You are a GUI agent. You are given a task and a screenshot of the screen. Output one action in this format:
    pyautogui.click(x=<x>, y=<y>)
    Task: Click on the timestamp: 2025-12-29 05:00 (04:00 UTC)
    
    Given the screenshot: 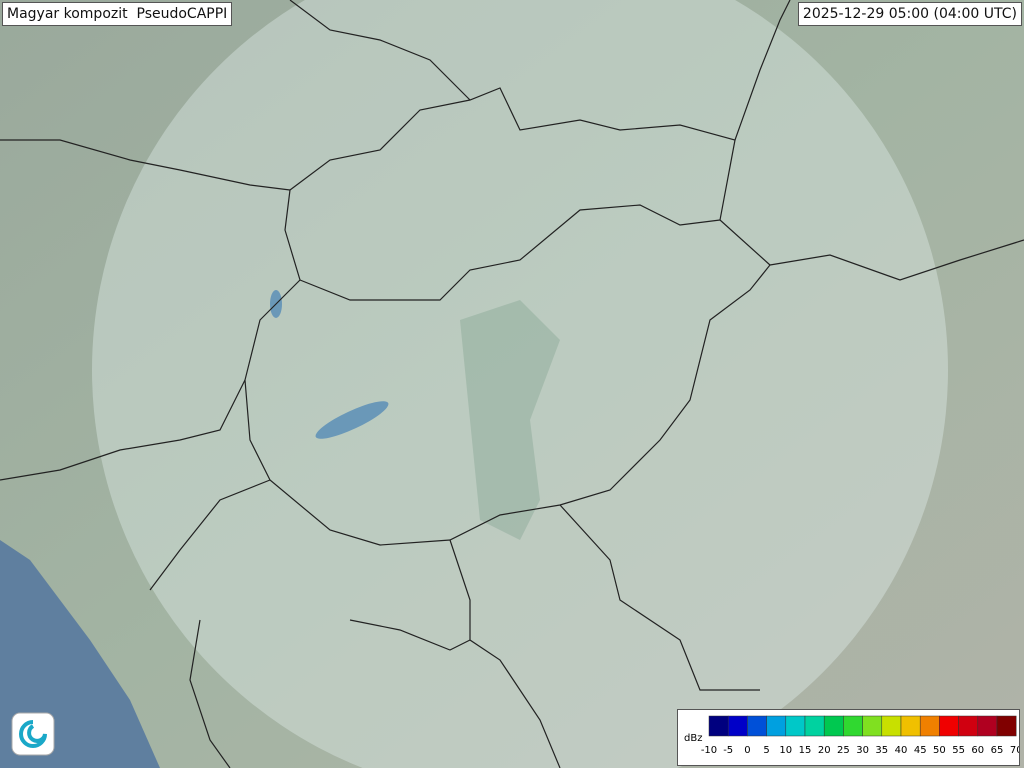 What is the action you would take?
    pyautogui.click(x=909, y=14)
    